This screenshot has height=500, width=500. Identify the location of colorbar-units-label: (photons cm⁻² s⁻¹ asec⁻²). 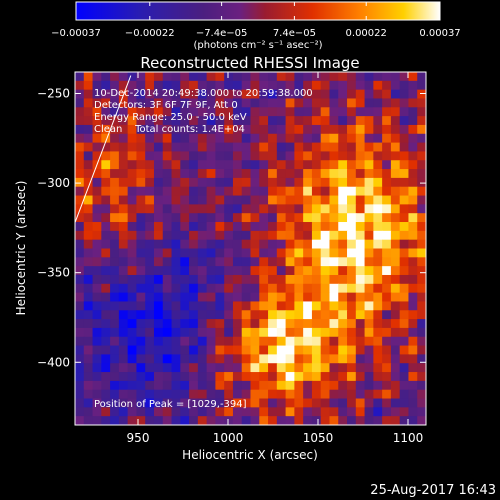
(257, 45).